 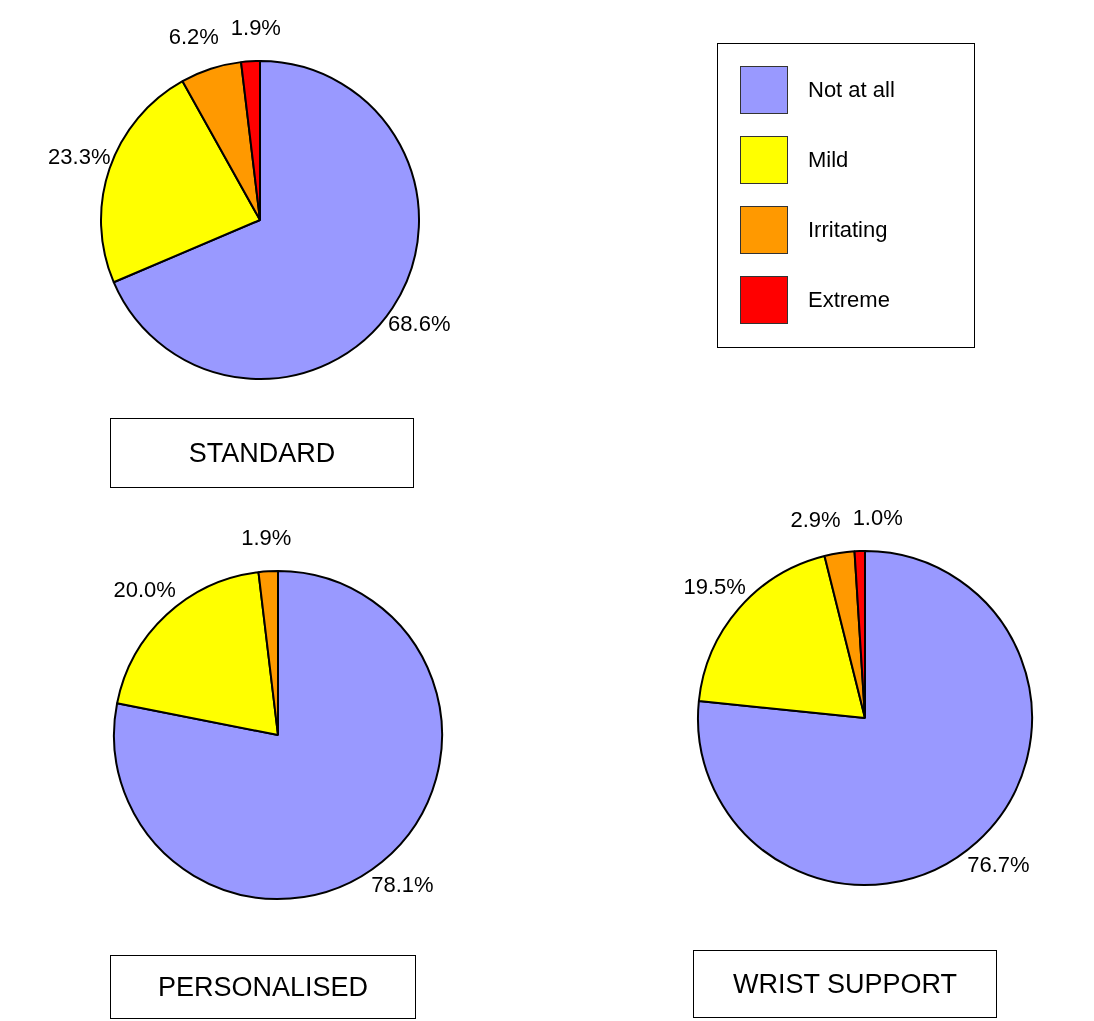 What do you see at coordinates (877, 518) in the screenshot?
I see `data-label: 1.0%` at bounding box center [877, 518].